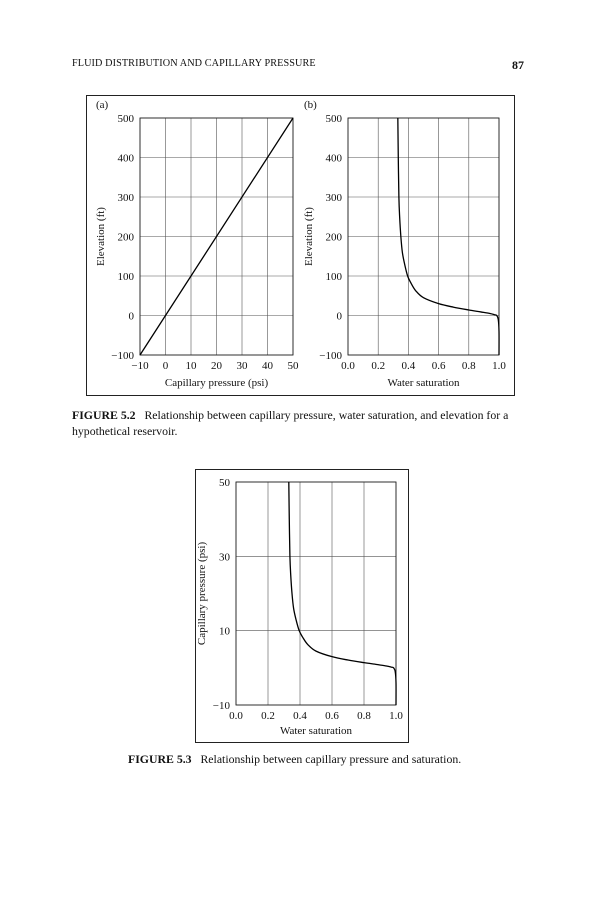  What do you see at coordinates (518, 65) in the screenshot?
I see `page-number: 87` at bounding box center [518, 65].